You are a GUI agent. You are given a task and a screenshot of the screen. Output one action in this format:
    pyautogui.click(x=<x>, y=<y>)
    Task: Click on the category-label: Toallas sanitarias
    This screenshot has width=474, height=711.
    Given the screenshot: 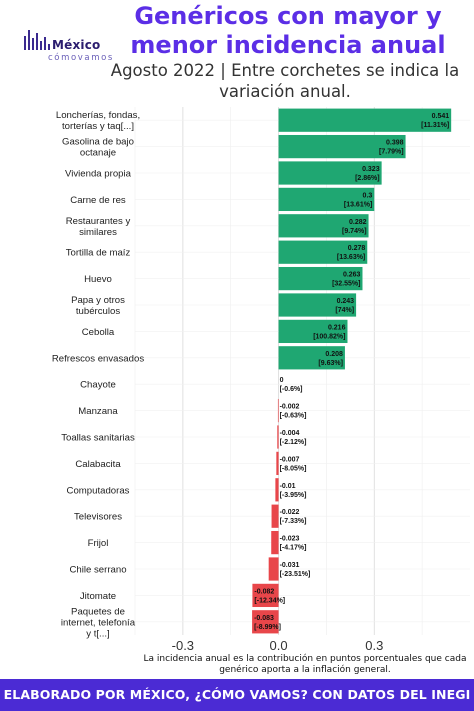 What is the action you would take?
    pyautogui.click(x=98, y=438)
    